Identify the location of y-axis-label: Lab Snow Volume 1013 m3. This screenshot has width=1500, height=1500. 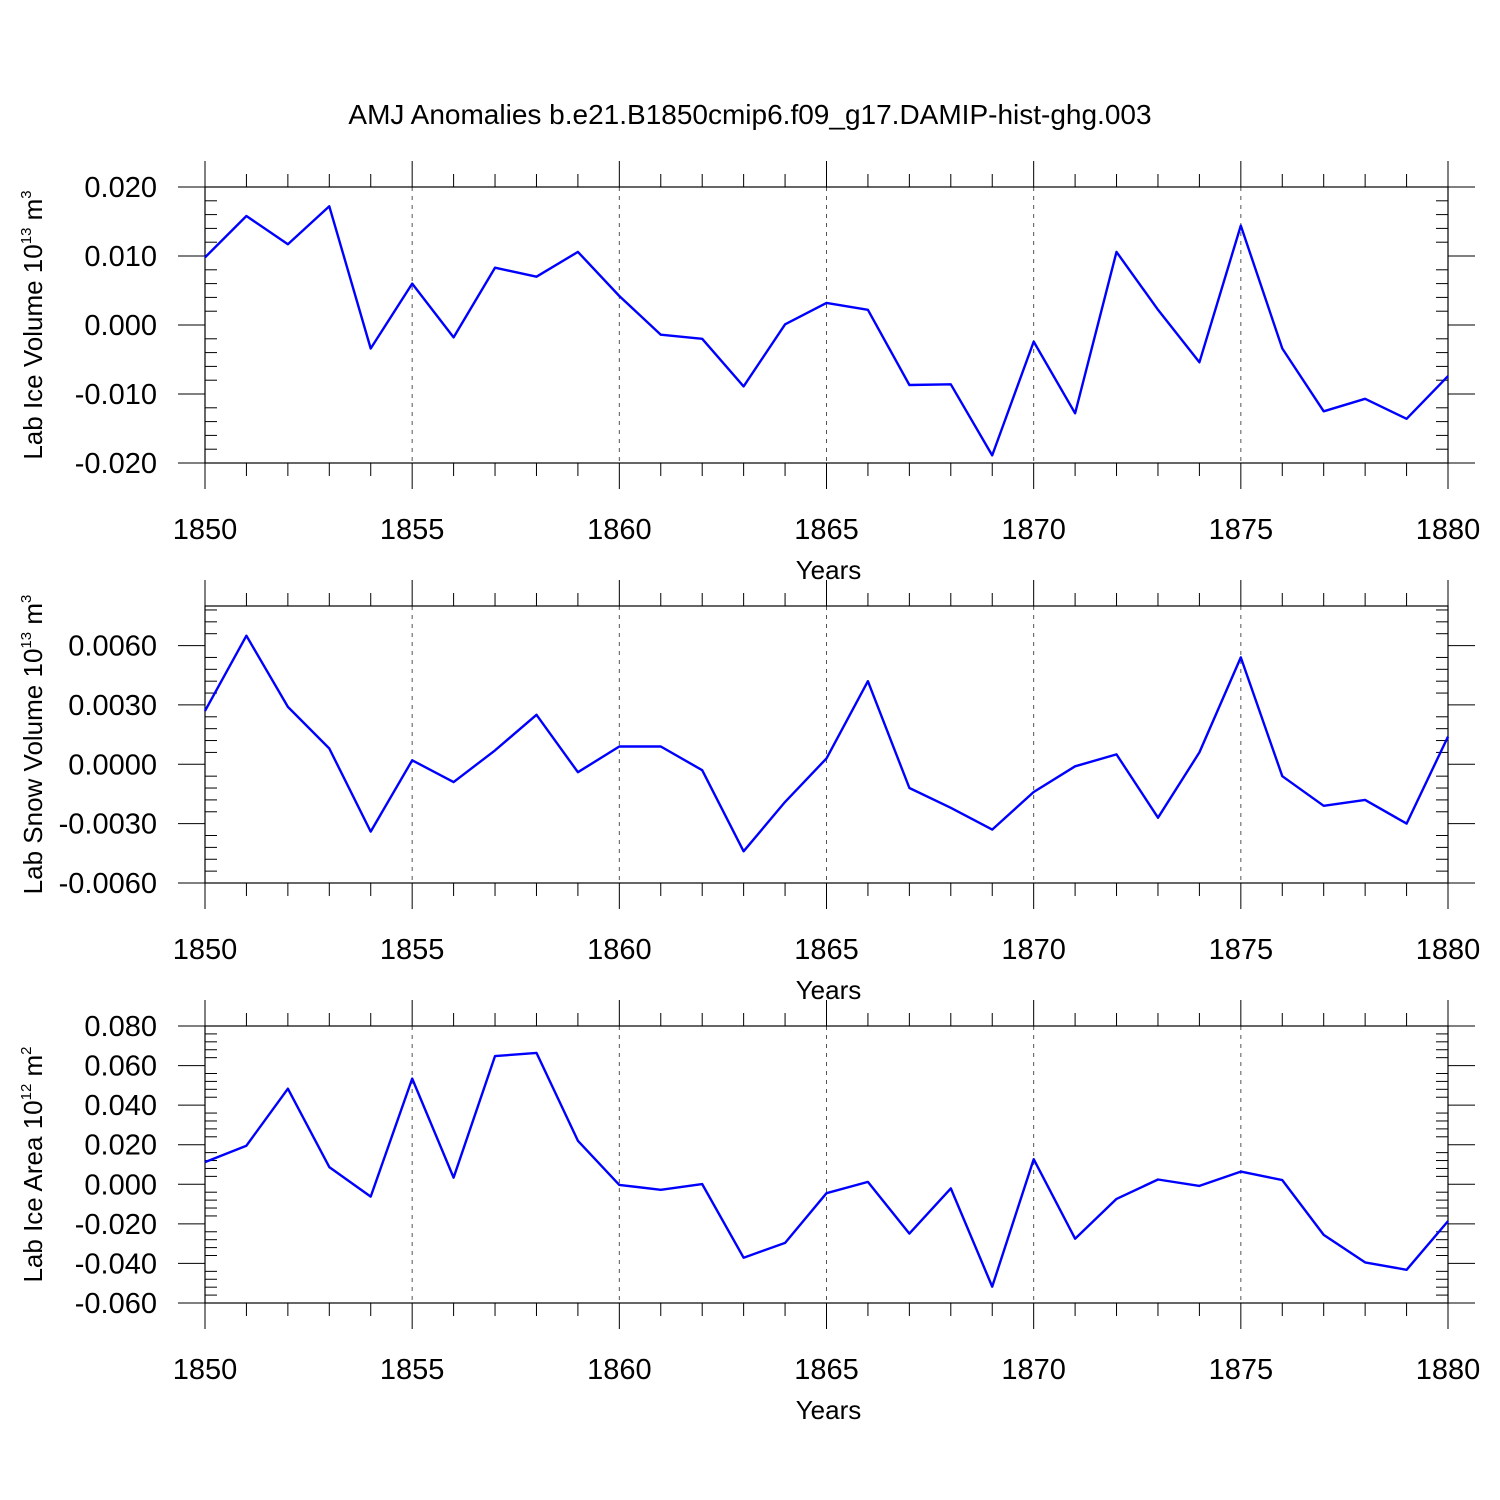
(33, 745).